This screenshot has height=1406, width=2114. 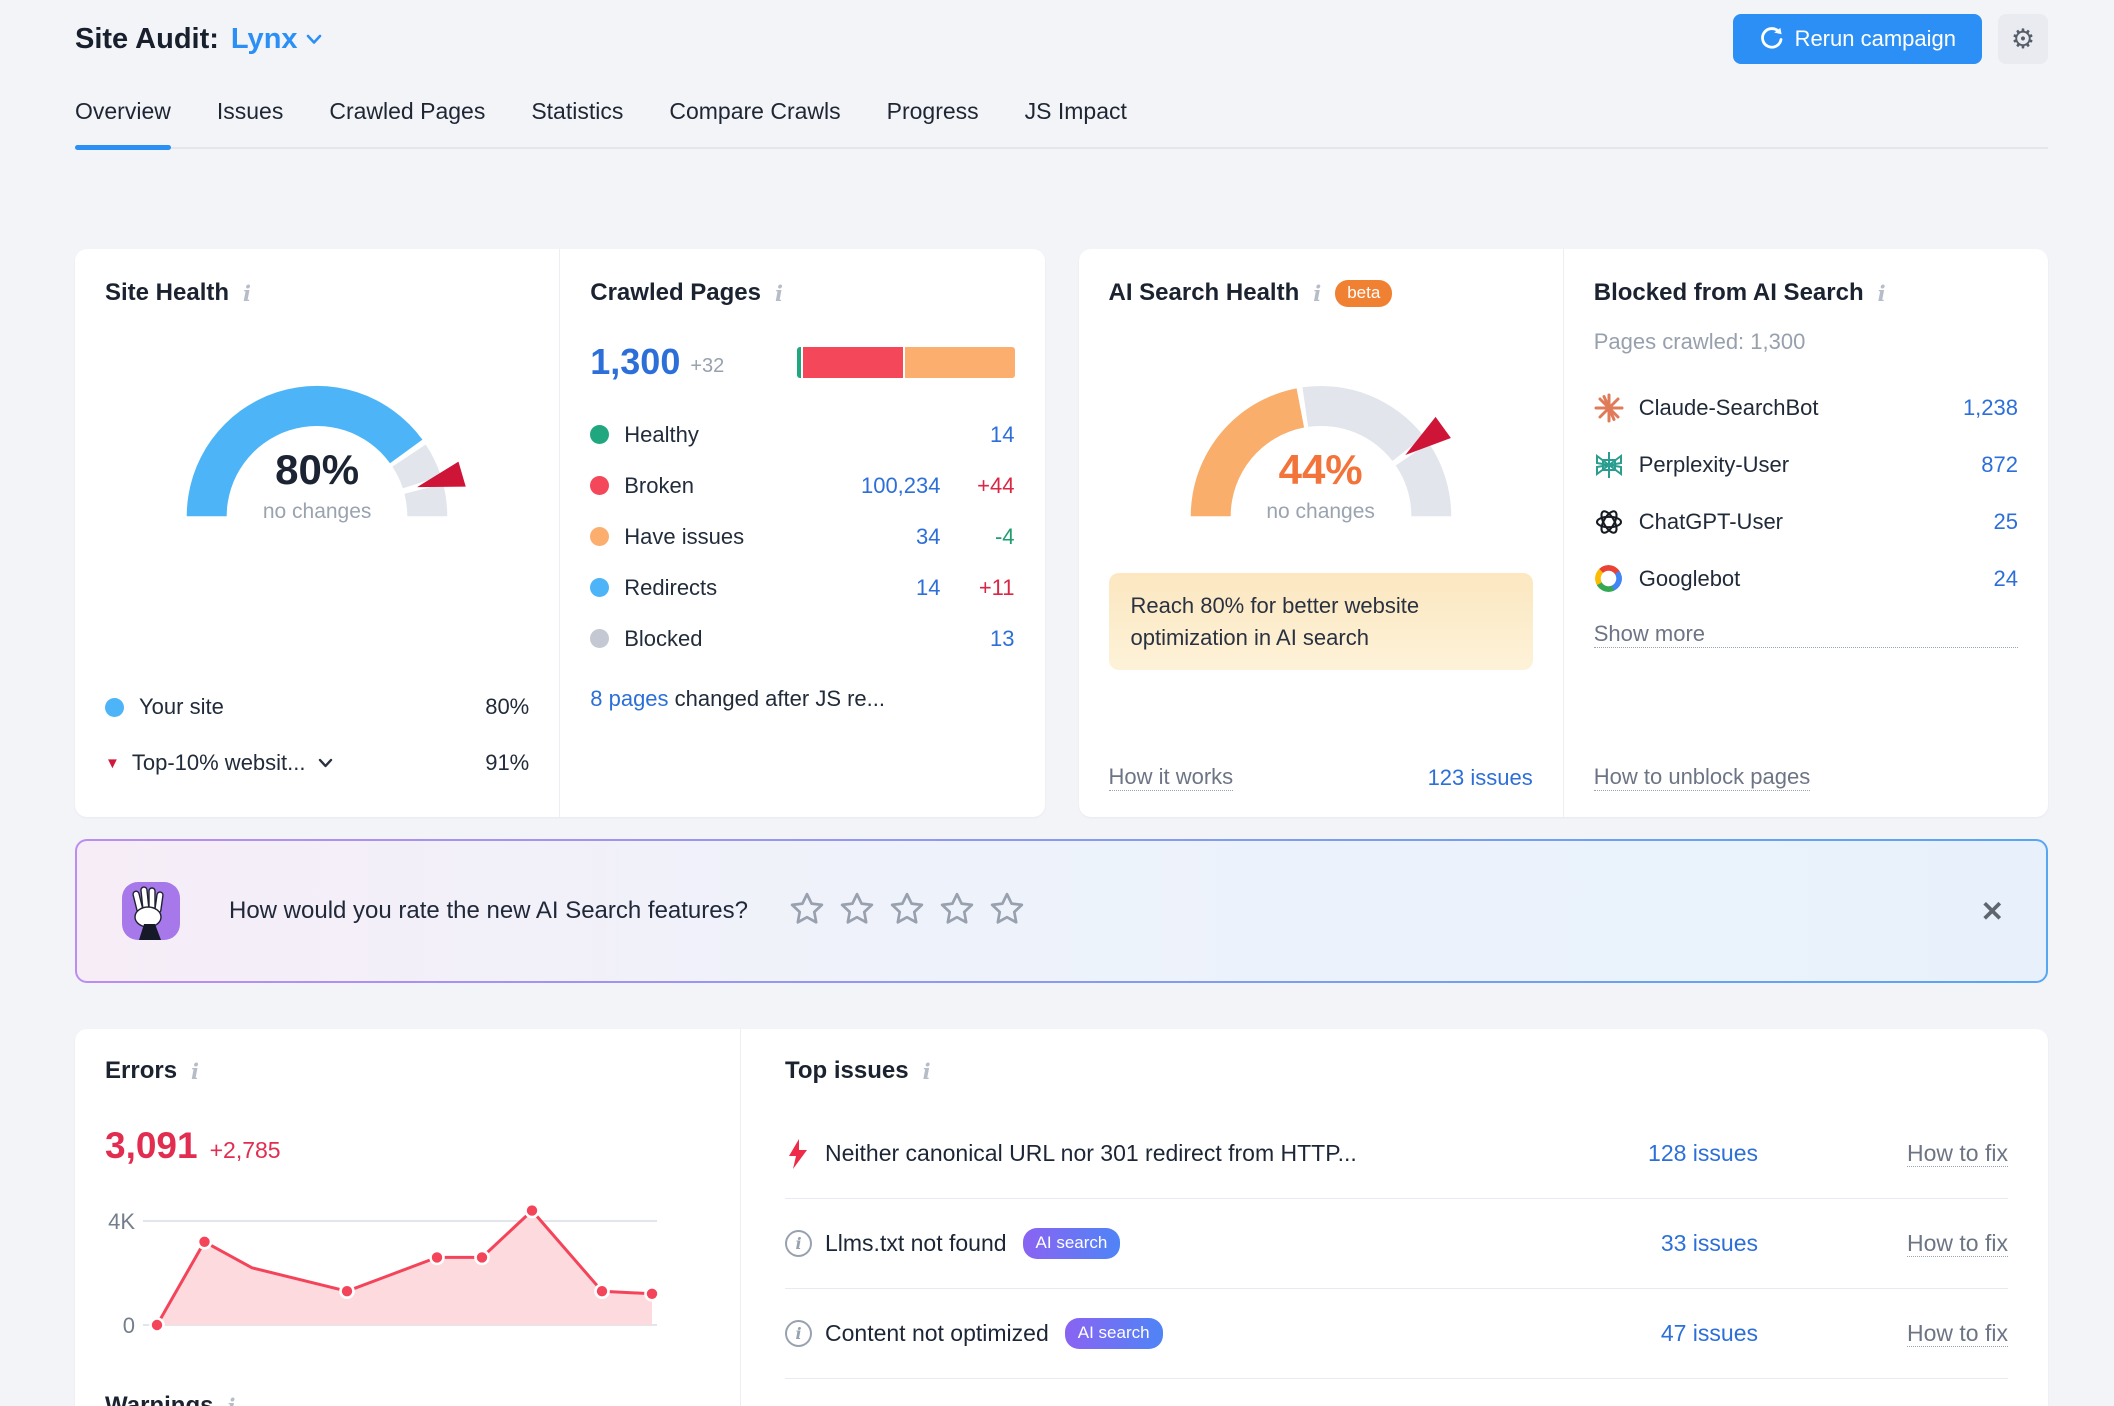 I want to click on tab-issues: Issues, so click(x=250, y=111).